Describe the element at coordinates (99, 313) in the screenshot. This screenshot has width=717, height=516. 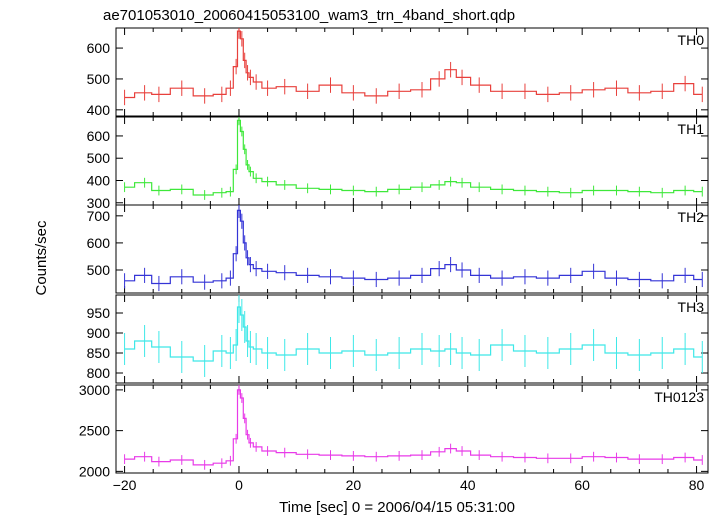
I see `y-tick-label: 950` at that location.